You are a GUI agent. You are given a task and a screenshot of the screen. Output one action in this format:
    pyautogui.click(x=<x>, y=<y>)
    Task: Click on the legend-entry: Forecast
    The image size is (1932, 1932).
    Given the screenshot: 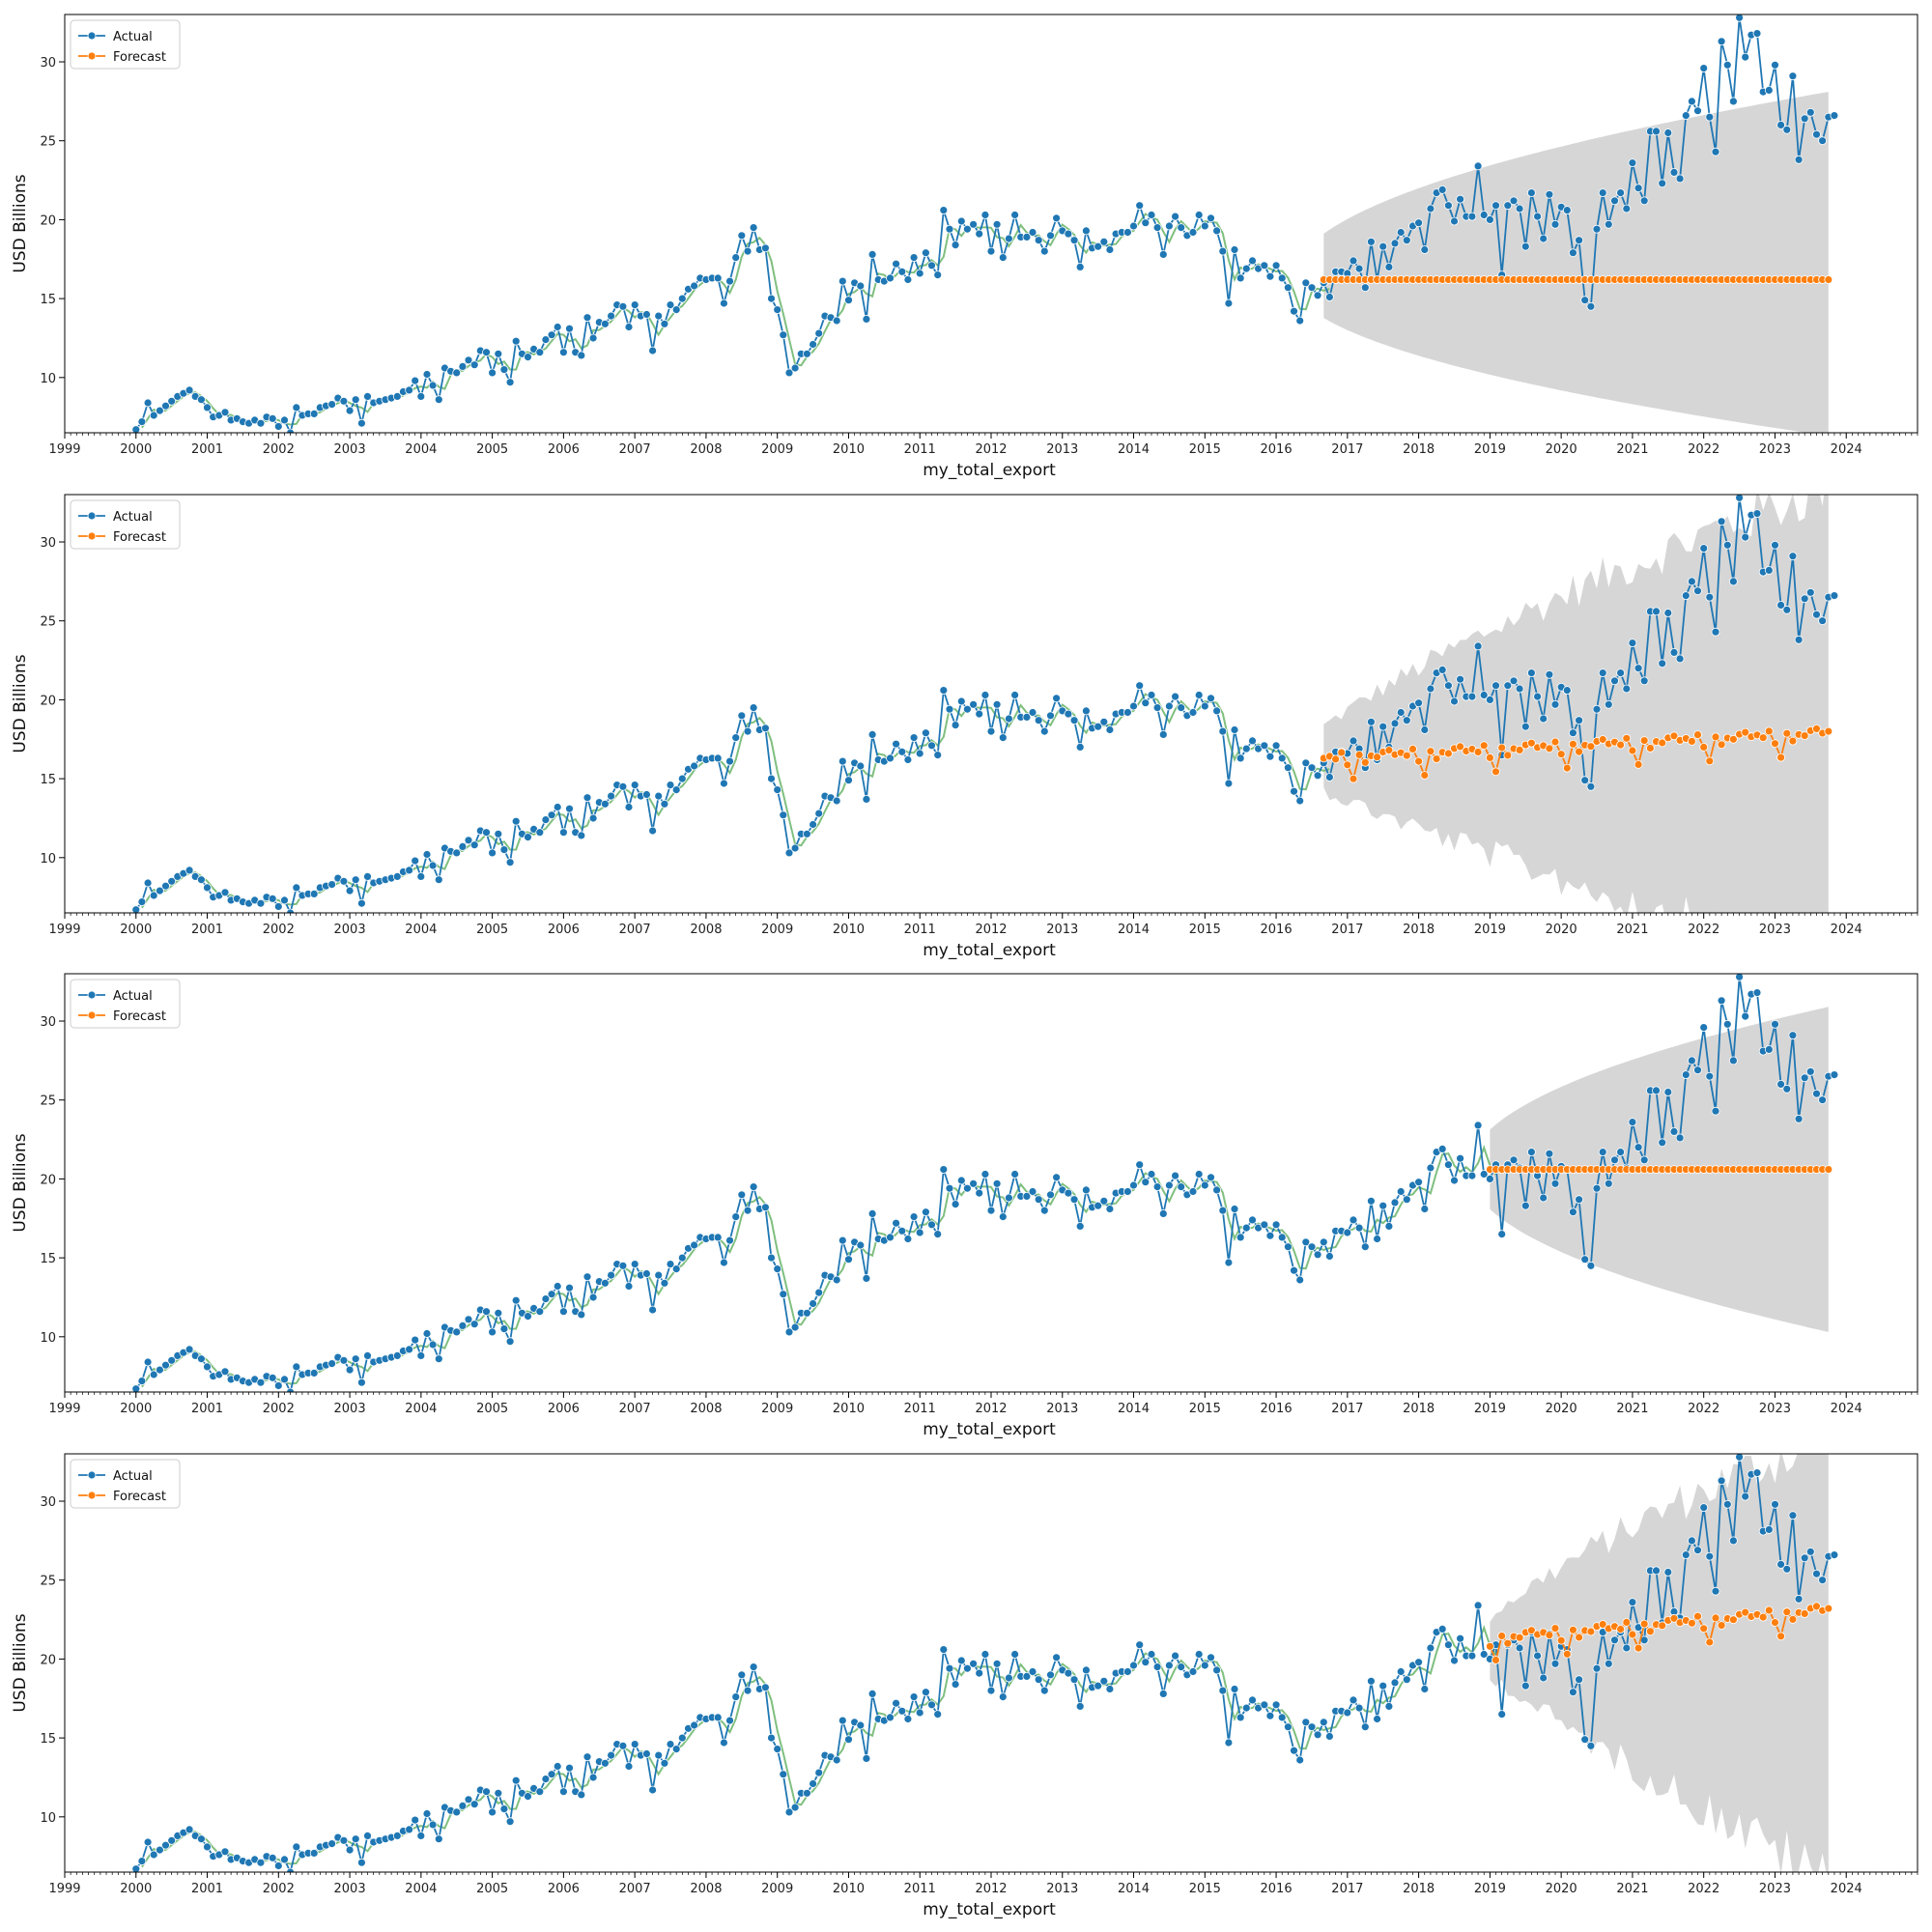 What is the action you would take?
    pyautogui.click(x=139, y=57)
    